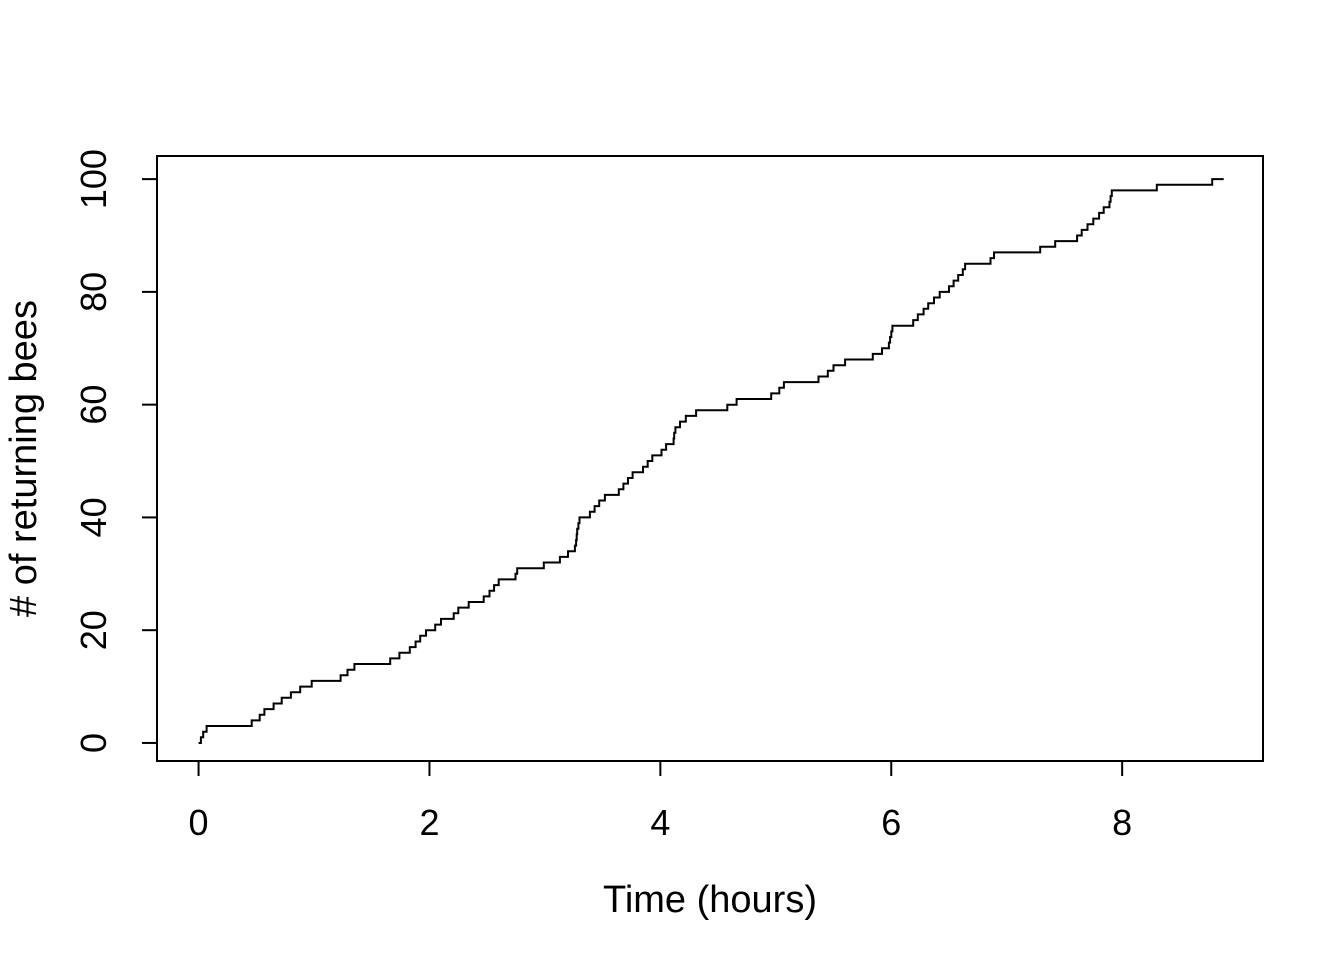  What do you see at coordinates (660, 822) in the screenshot?
I see `x-axis-tick-label: 4` at bounding box center [660, 822].